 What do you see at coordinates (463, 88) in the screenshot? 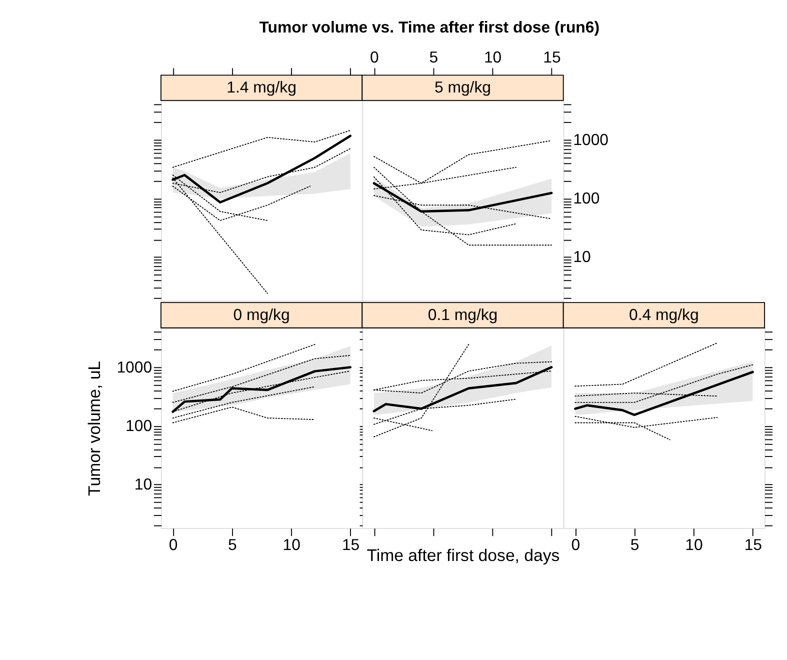
I see `chart-title: 5 mg/kg` at bounding box center [463, 88].